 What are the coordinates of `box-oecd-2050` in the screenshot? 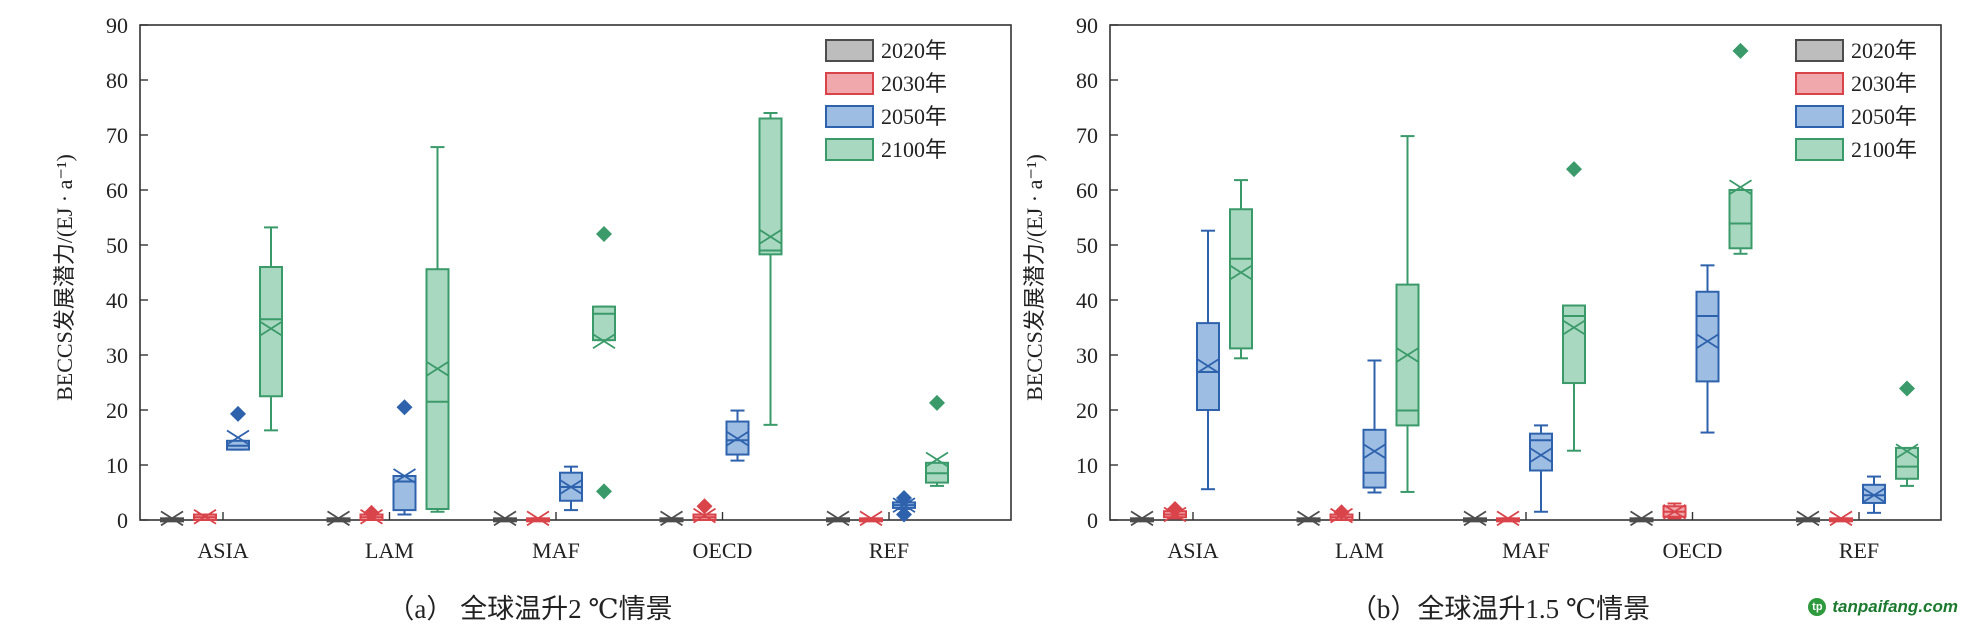 It's located at (737, 435).